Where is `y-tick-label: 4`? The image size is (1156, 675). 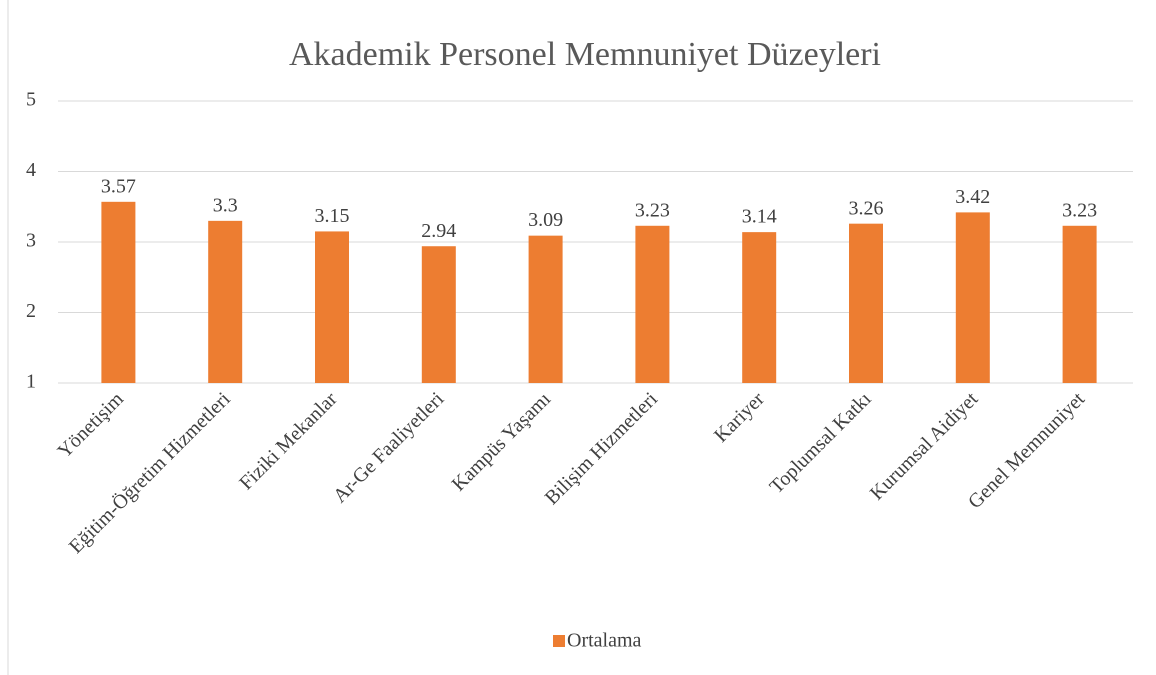
y-tick-label: 4 is located at coordinates (31, 170).